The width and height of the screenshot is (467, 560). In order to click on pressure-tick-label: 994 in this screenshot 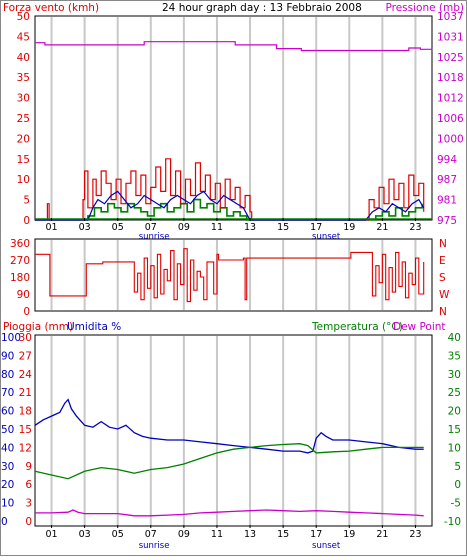, I will do `click(447, 160)`.